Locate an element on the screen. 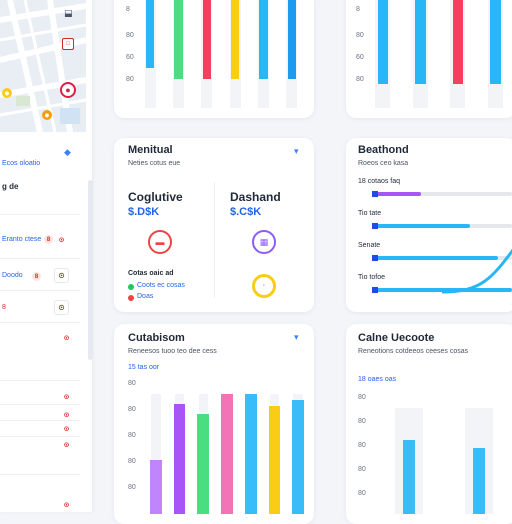 Image resolution: width=512 pixels, height=524 pixels. sidebar-scrollbar is located at coordinates (90, 270).